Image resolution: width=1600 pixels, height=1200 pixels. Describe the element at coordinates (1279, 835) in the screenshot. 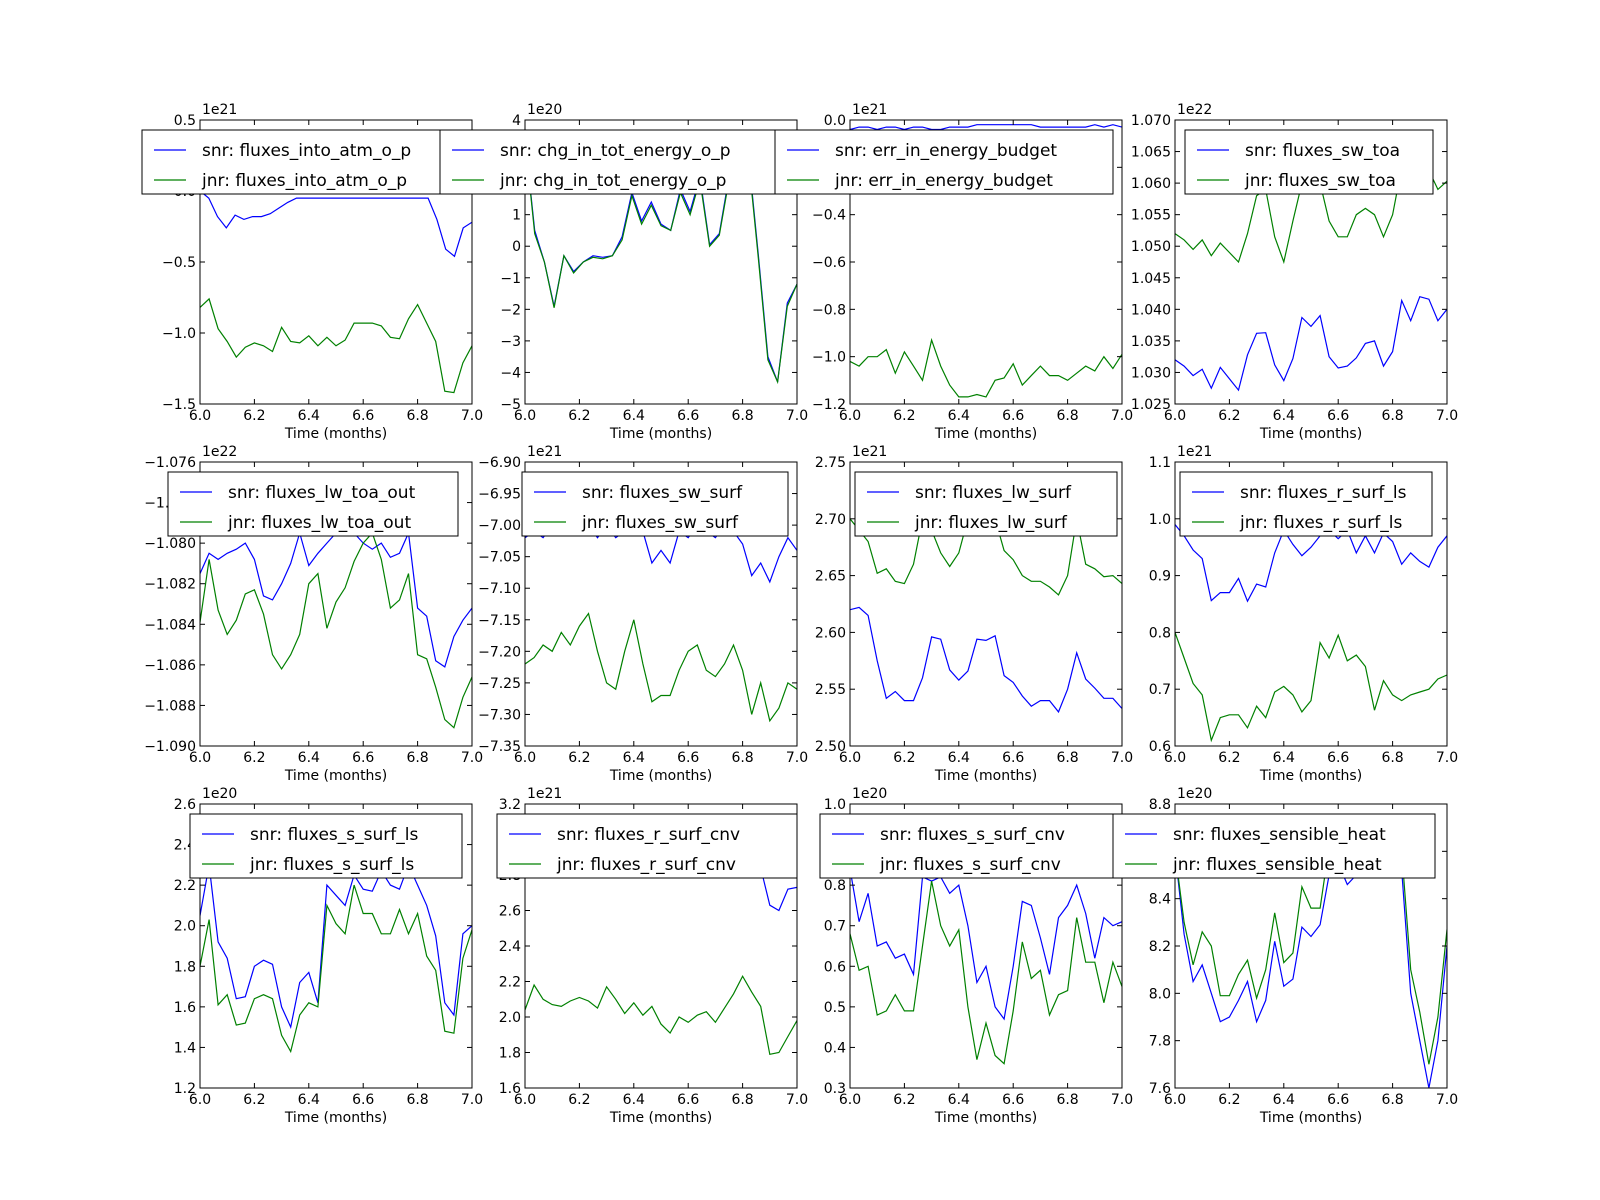

I see `legend-label: snr: fluxes_sensible_heat` at that location.